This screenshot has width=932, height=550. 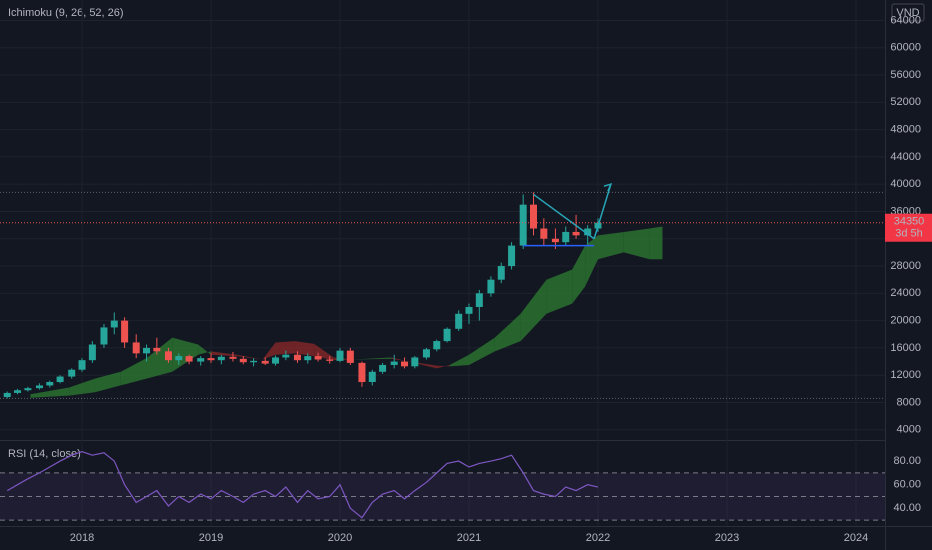 What do you see at coordinates (469, 538) in the screenshot?
I see `x-tick-label: 2021` at bounding box center [469, 538].